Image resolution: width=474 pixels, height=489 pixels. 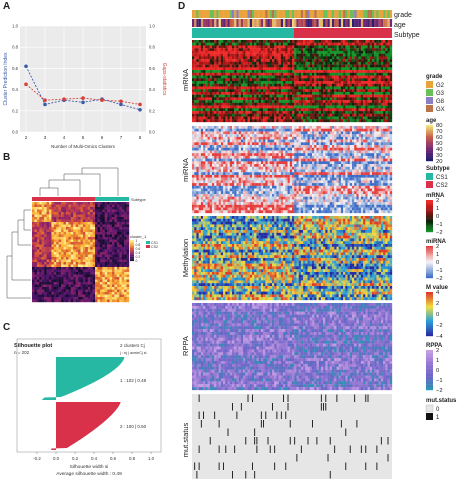 What do you see at coordinates (138, 253) in the screenshot?
I see `cluster-legend-tick: 0.4` at bounding box center [138, 253].